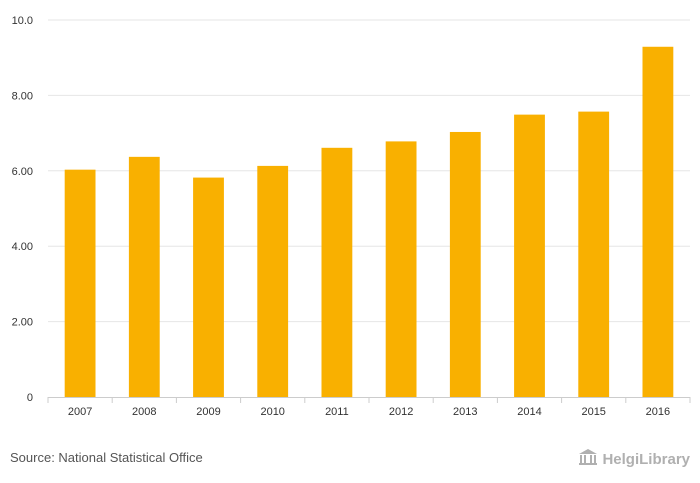 The image size is (700, 483). What do you see at coordinates (30, 398) in the screenshot?
I see `y-tick-label: 0` at bounding box center [30, 398].